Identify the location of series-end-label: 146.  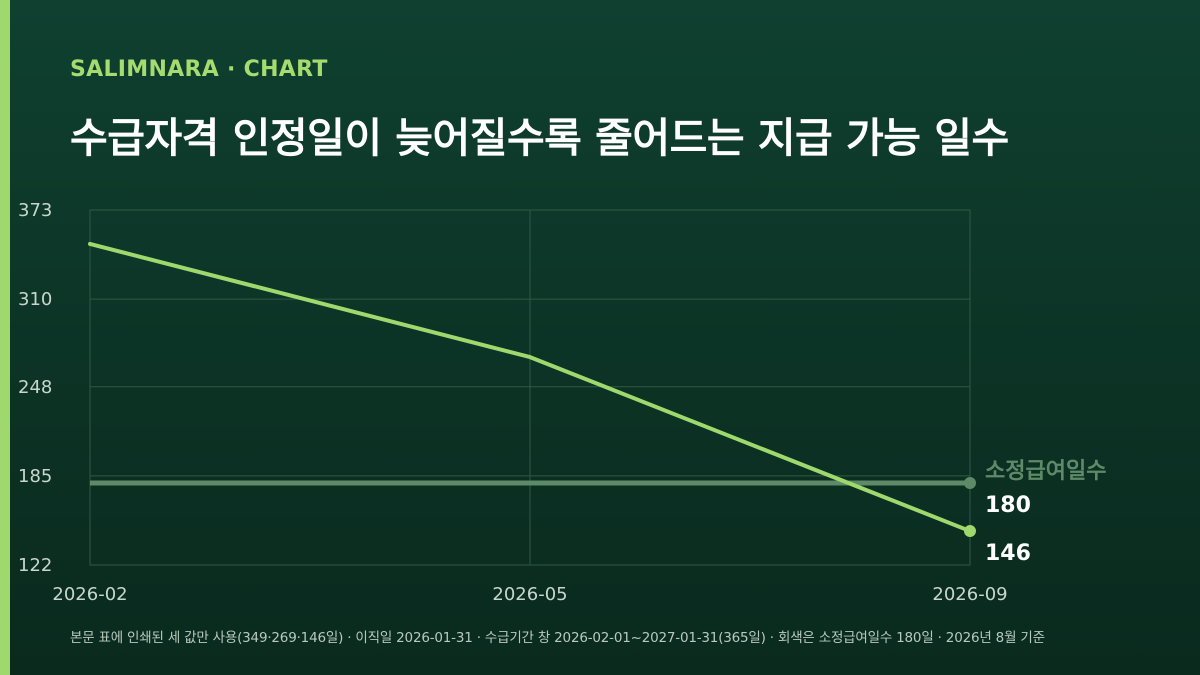
(1008, 553).